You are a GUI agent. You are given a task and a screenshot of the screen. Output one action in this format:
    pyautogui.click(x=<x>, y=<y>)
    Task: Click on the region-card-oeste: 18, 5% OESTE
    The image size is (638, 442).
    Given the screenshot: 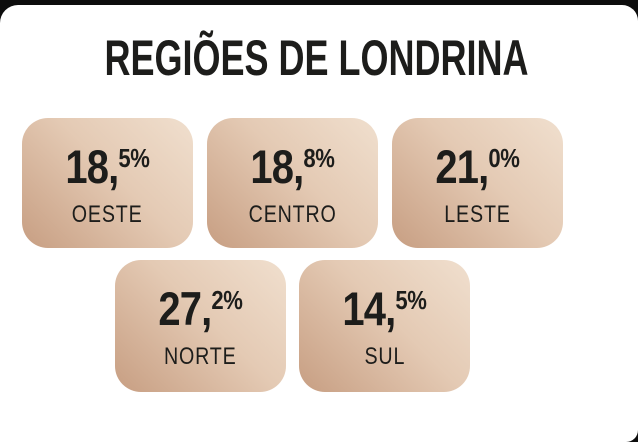 What is the action you would take?
    pyautogui.click(x=107, y=183)
    